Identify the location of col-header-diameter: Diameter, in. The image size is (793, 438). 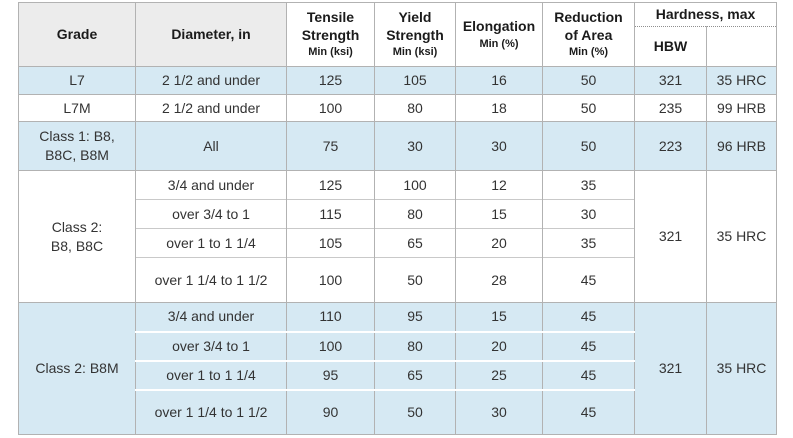
(211, 34).